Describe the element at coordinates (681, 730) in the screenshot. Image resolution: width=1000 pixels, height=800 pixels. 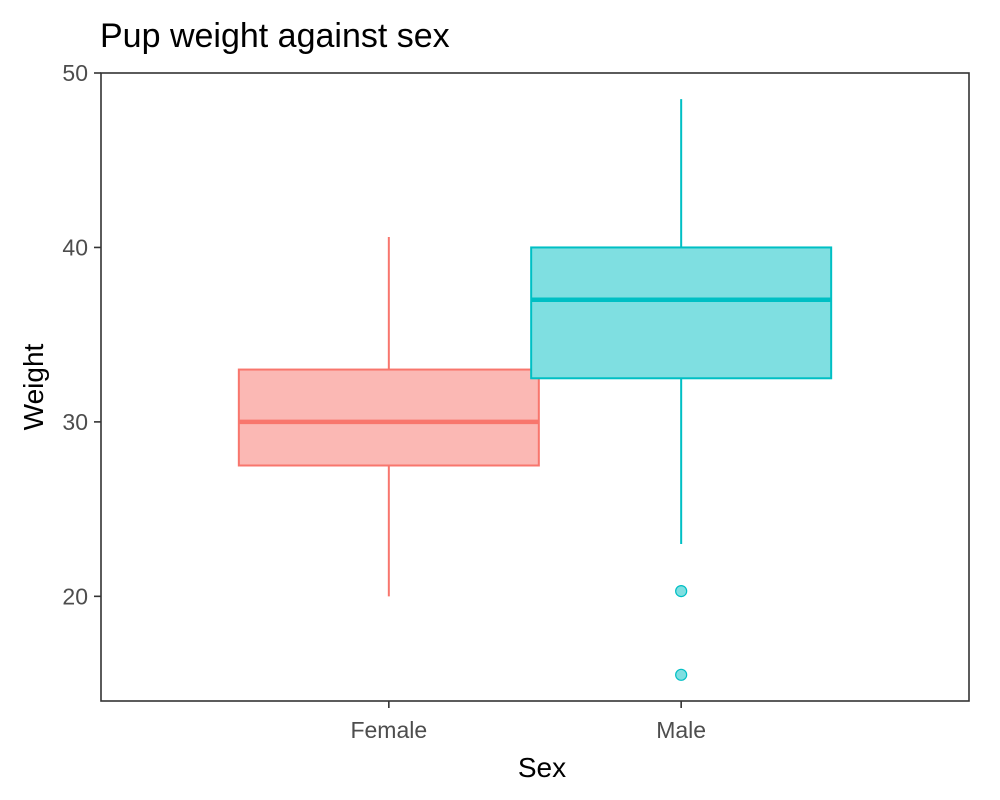
I see `x-tick-label: Male` at that location.